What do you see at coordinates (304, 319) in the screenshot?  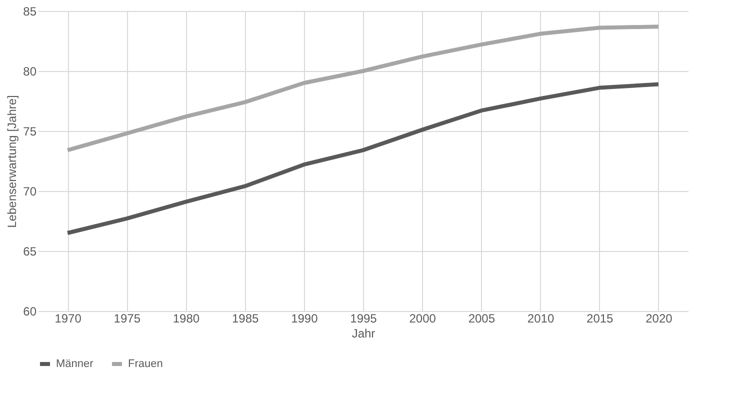 I see `x-tick-label: 1990` at bounding box center [304, 319].